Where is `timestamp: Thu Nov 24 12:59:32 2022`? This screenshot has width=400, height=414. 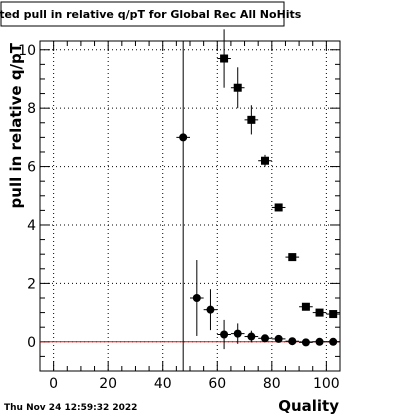 timestamp: Thu Nov 24 12:59:32 2022 is located at coordinates (70, 408).